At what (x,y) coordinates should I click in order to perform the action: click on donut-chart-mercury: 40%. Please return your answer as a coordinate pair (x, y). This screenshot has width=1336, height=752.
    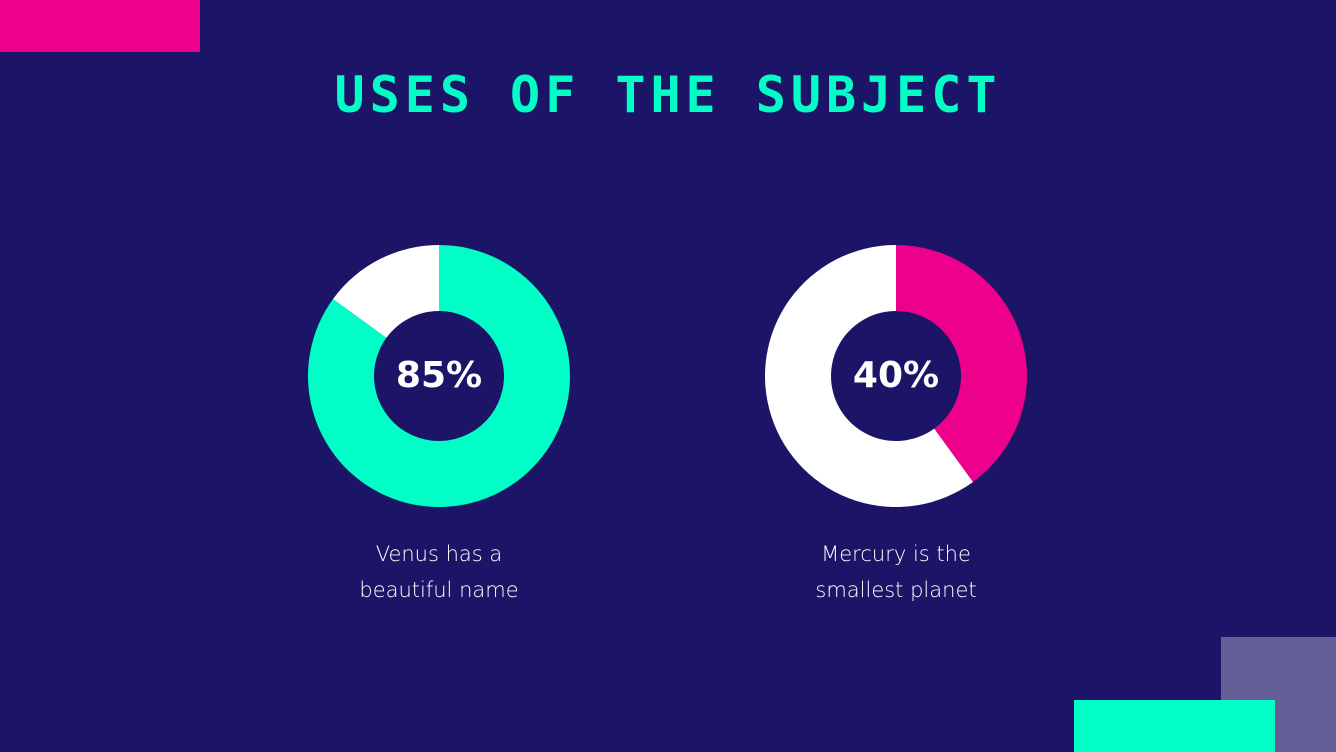
    Looking at the image, I should click on (896, 376).